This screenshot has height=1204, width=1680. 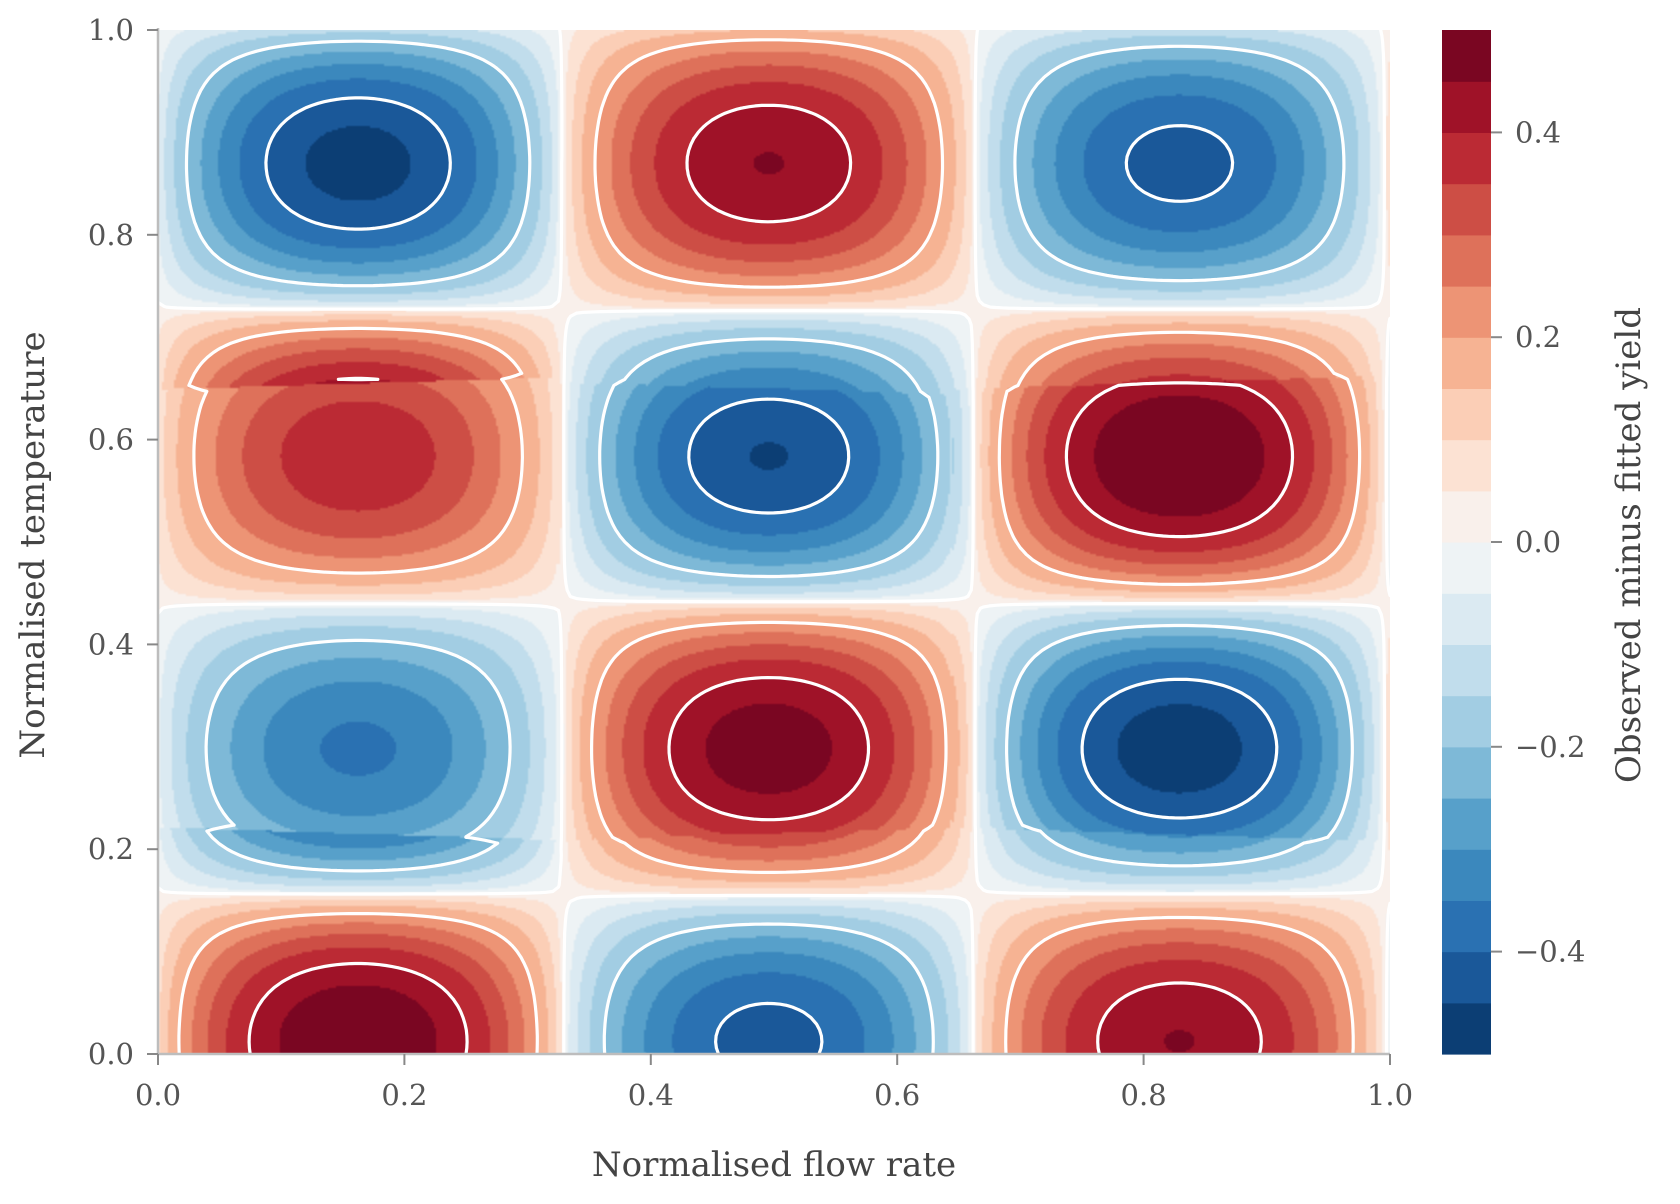 I want to click on x-tick-label: 0.6, so click(x=897, y=1095).